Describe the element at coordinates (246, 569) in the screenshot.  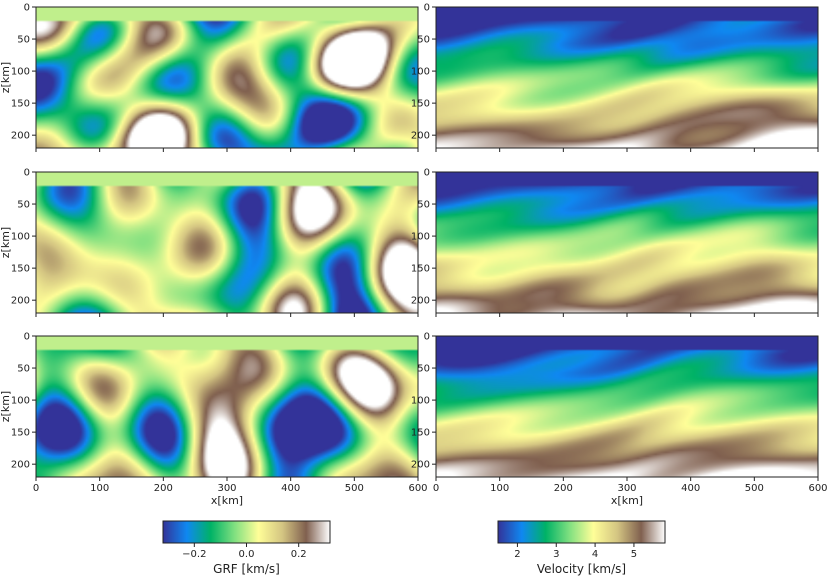
I see `colorbar-label: GRF [km/s]` at that location.